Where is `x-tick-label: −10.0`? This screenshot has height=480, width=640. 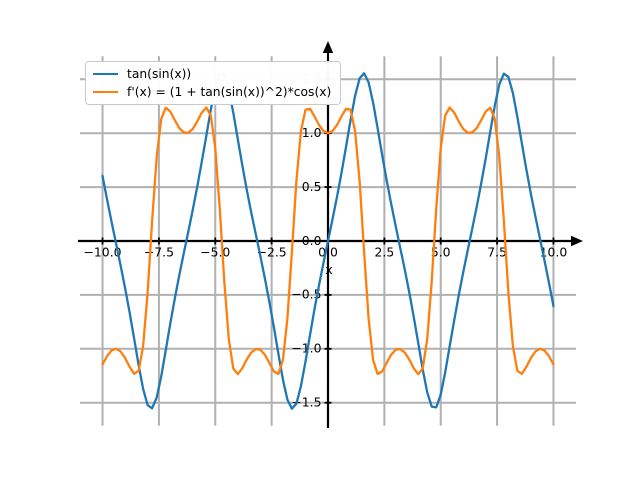
x-tick-label: −10.0 is located at coordinates (103, 252).